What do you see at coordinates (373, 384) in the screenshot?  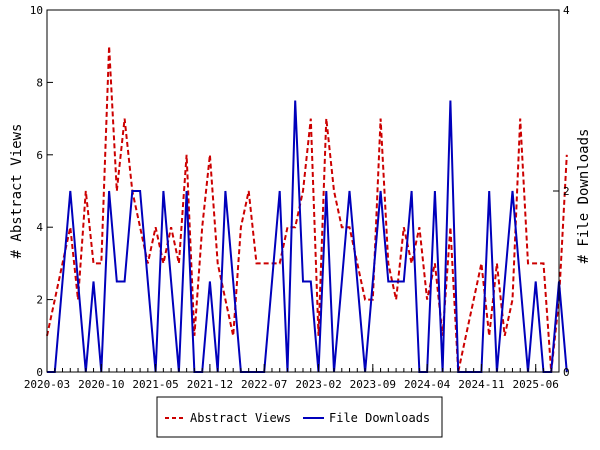 I see `x-tick-label: 2023-09` at bounding box center [373, 384].